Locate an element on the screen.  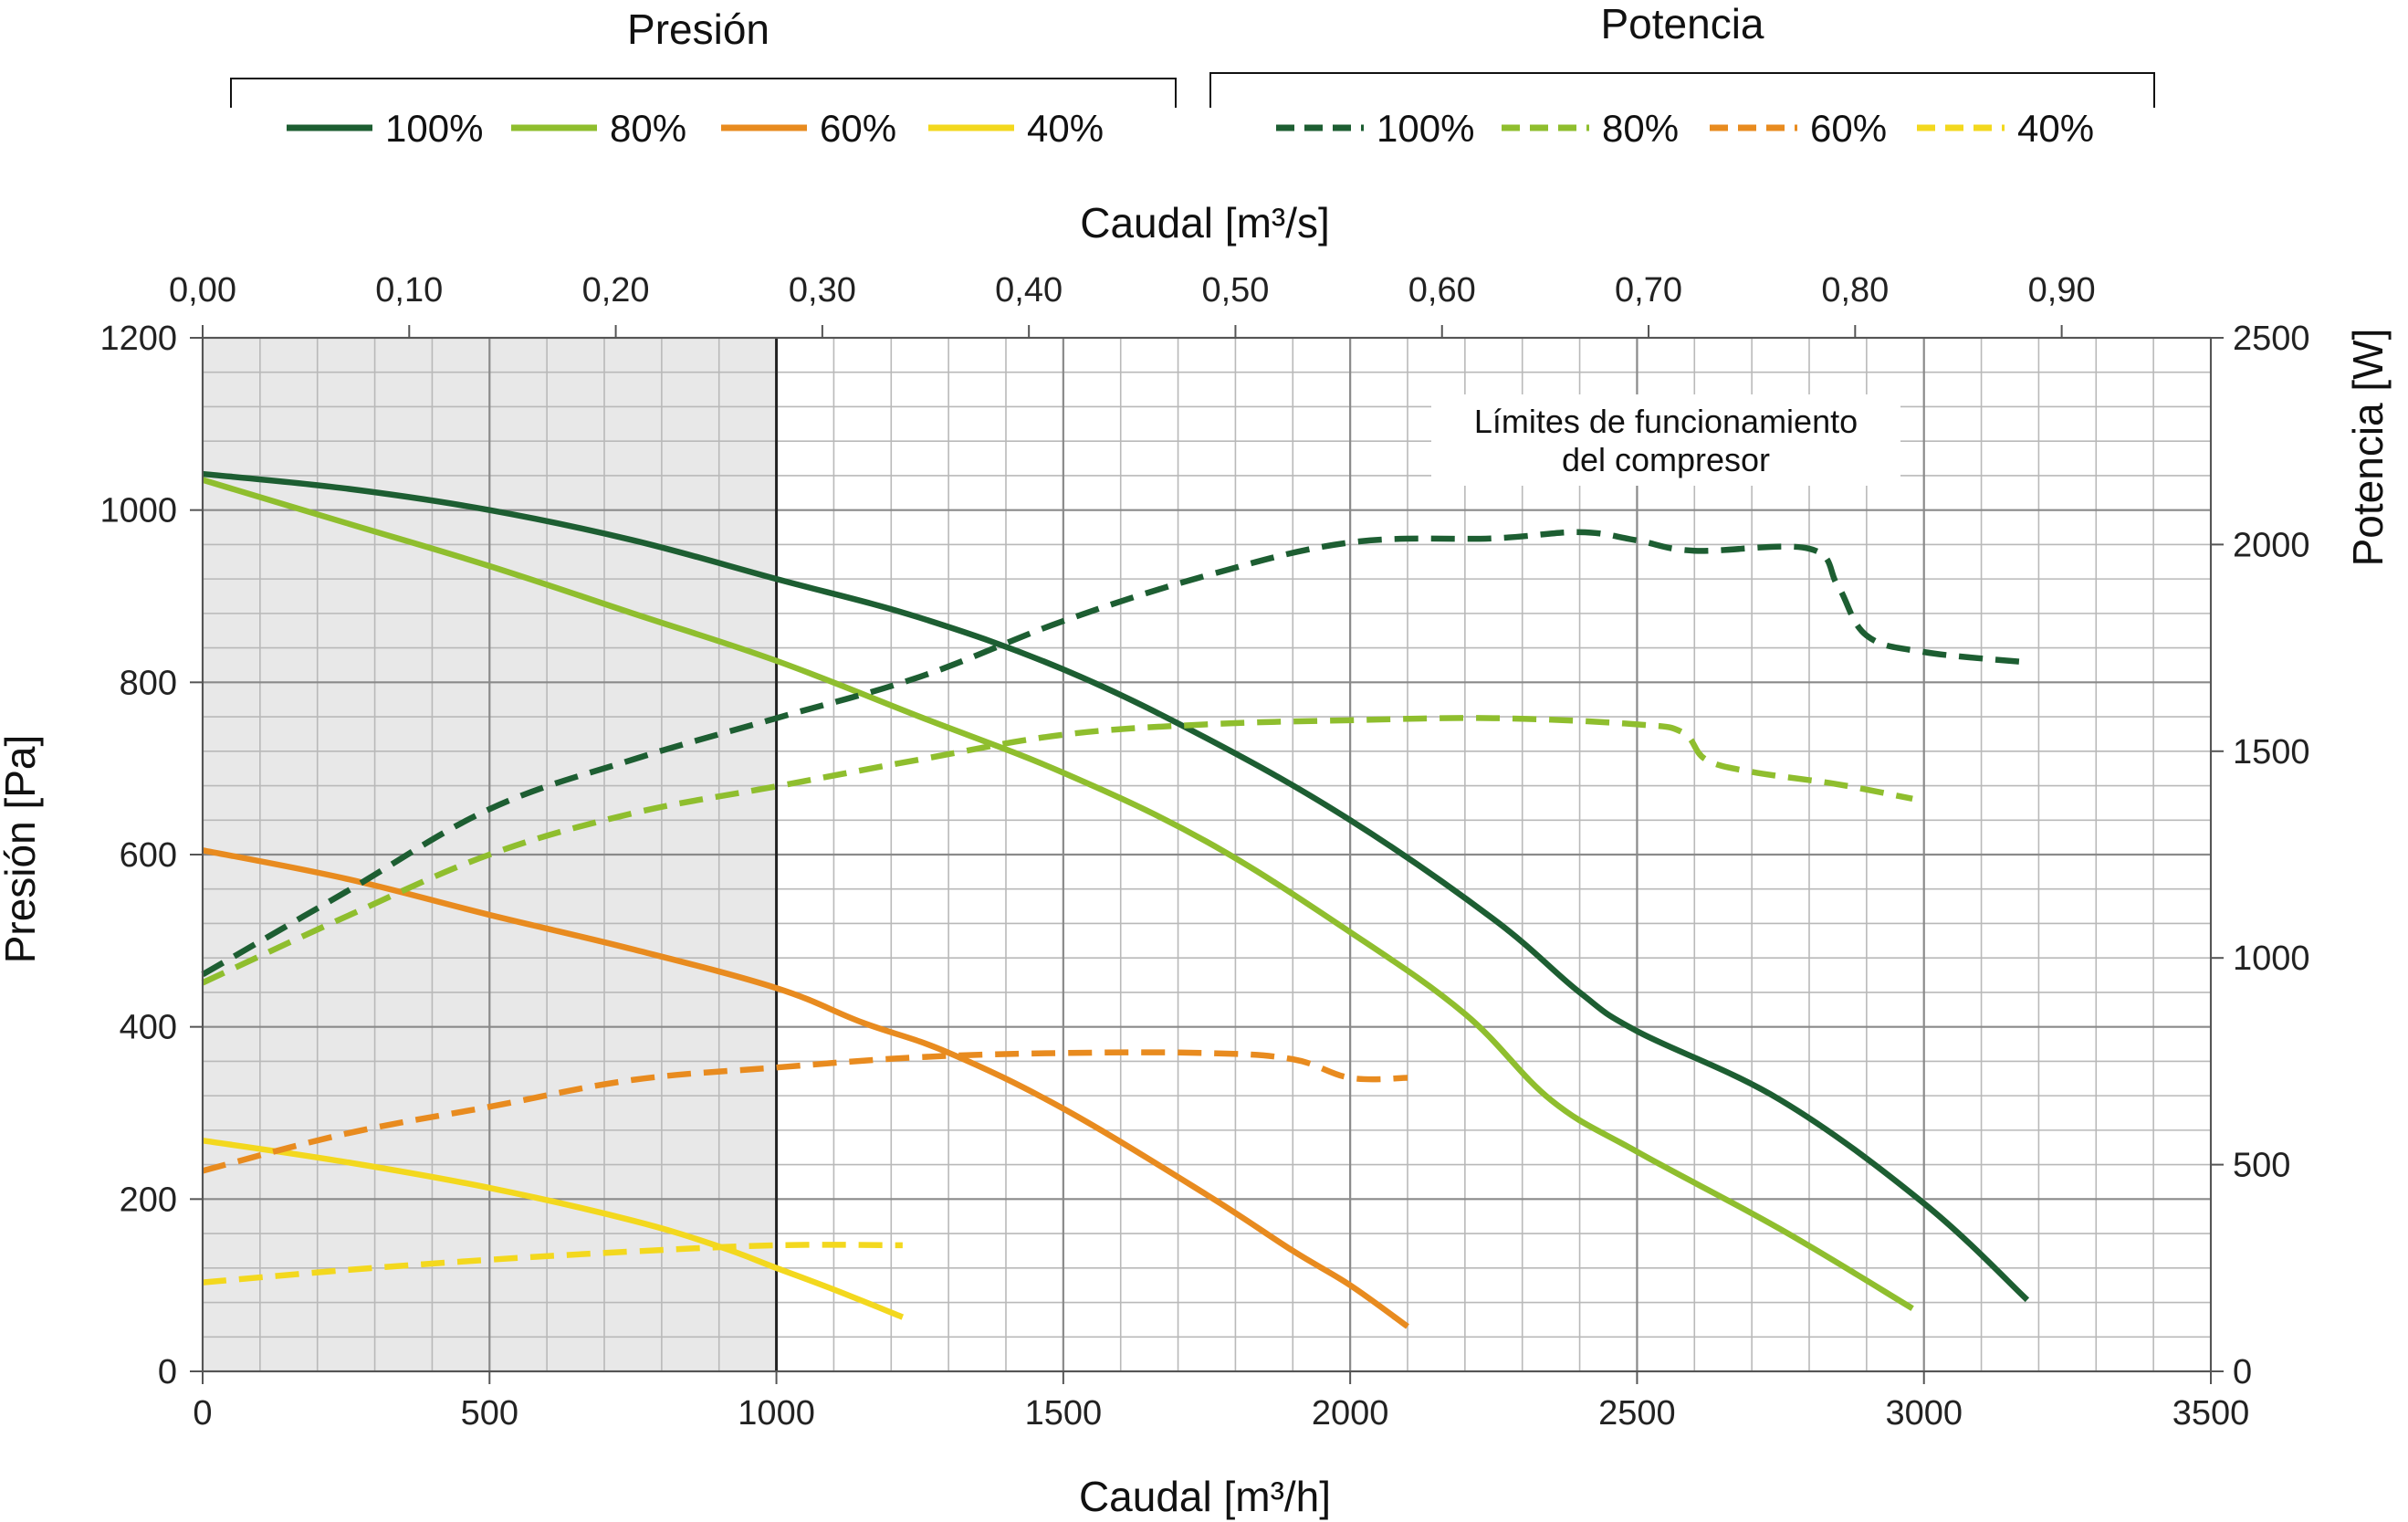
y2-tick-label: 1000 is located at coordinates (2272, 958).